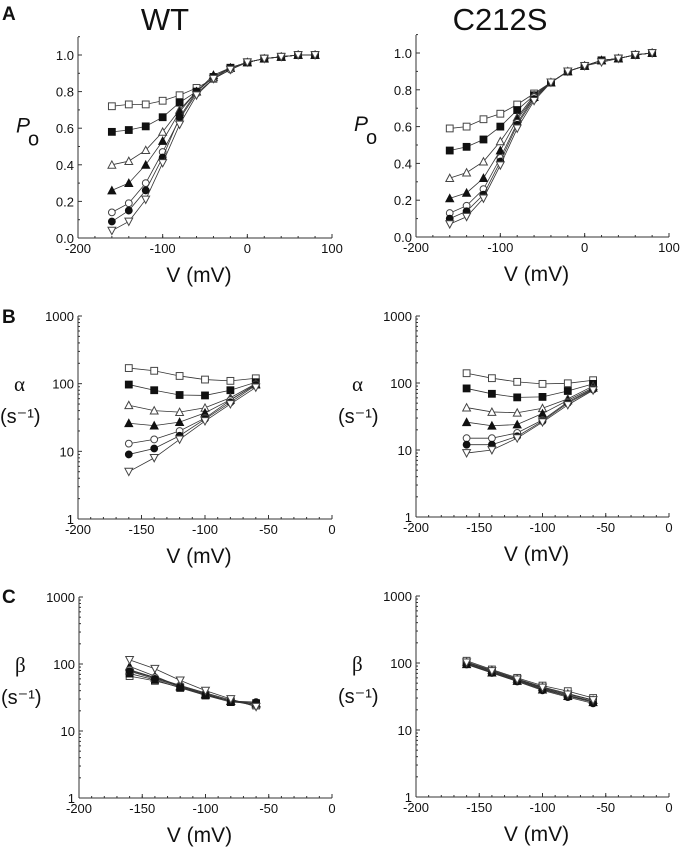  What do you see at coordinates (9, 597) in the screenshot?
I see `panel-letter-c: C` at bounding box center [9, 597].